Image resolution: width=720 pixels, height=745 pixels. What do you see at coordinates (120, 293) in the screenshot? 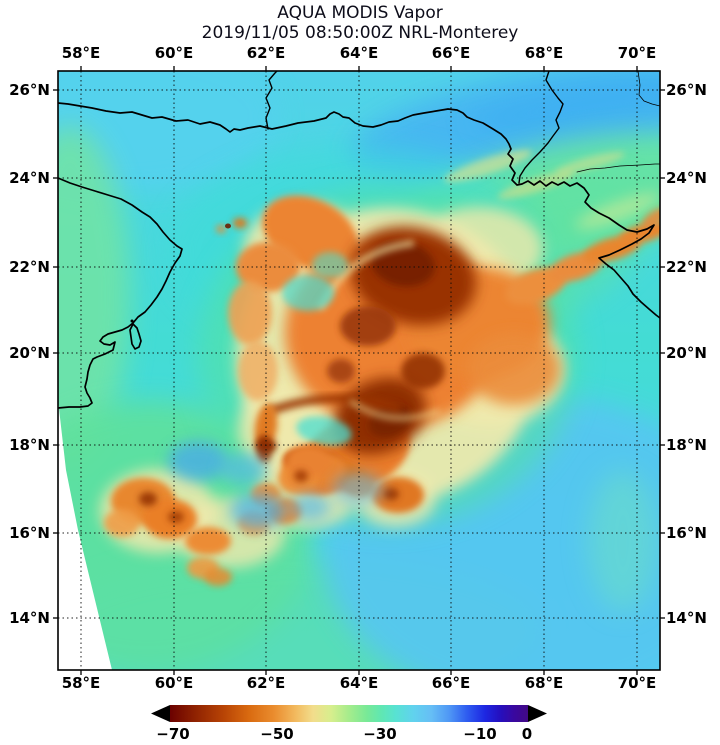
I see `coastline-west` at bounding box center [120, 293].